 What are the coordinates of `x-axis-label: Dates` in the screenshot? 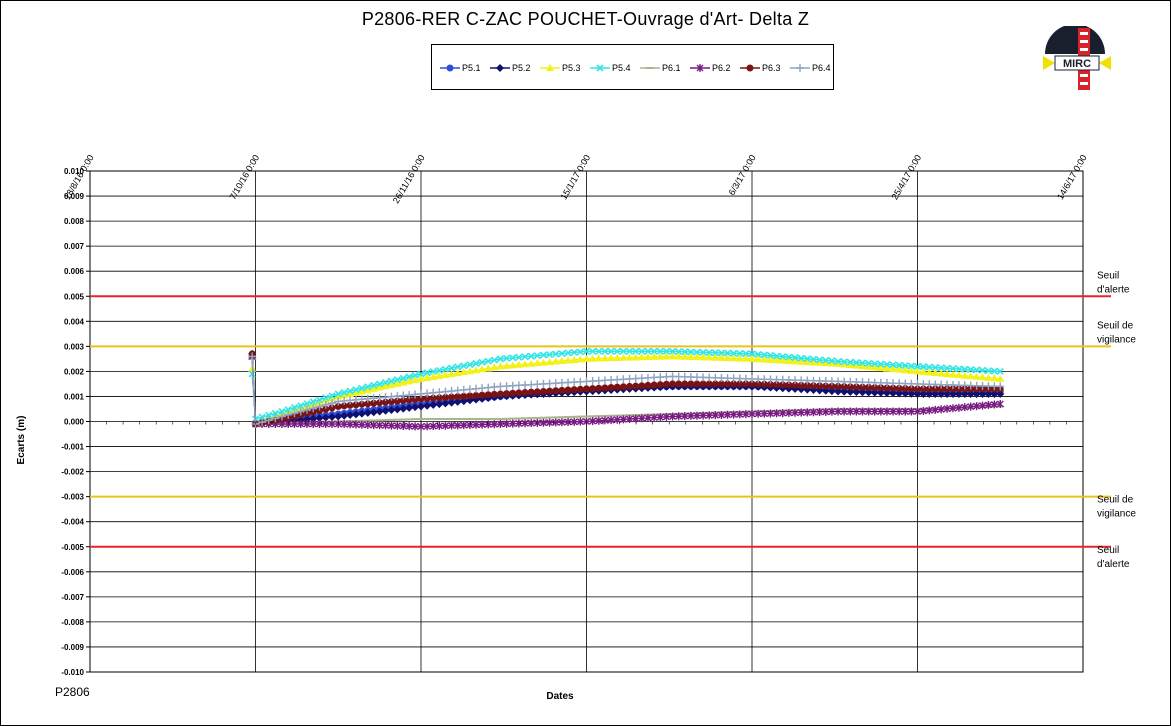 It's located at (560, 696).